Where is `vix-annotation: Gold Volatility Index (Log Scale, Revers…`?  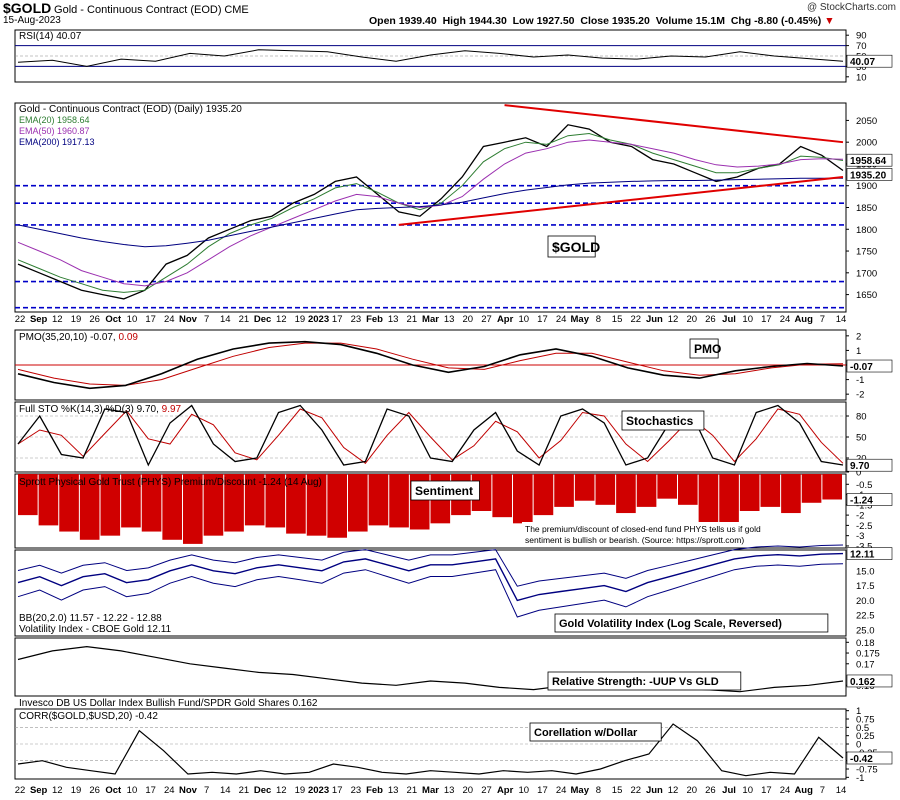 vix-annotation: Gold Volatility Index (Log Scale, Revers… is located at coordinates (670, 624).